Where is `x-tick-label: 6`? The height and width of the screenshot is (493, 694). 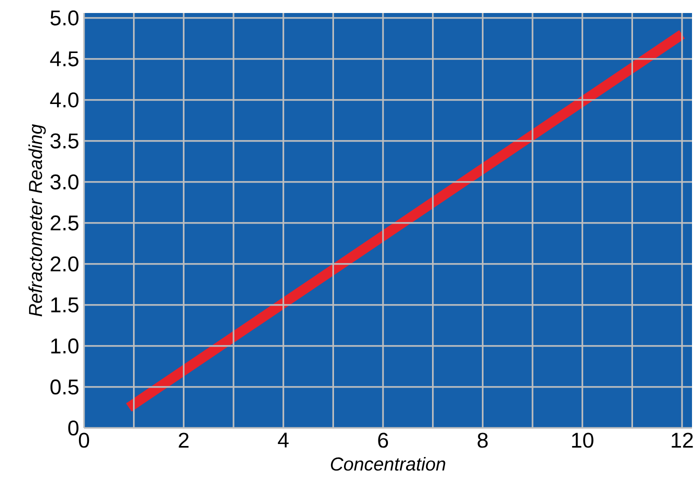
x-tick-label: 6 is located at coordinates (383, 440).